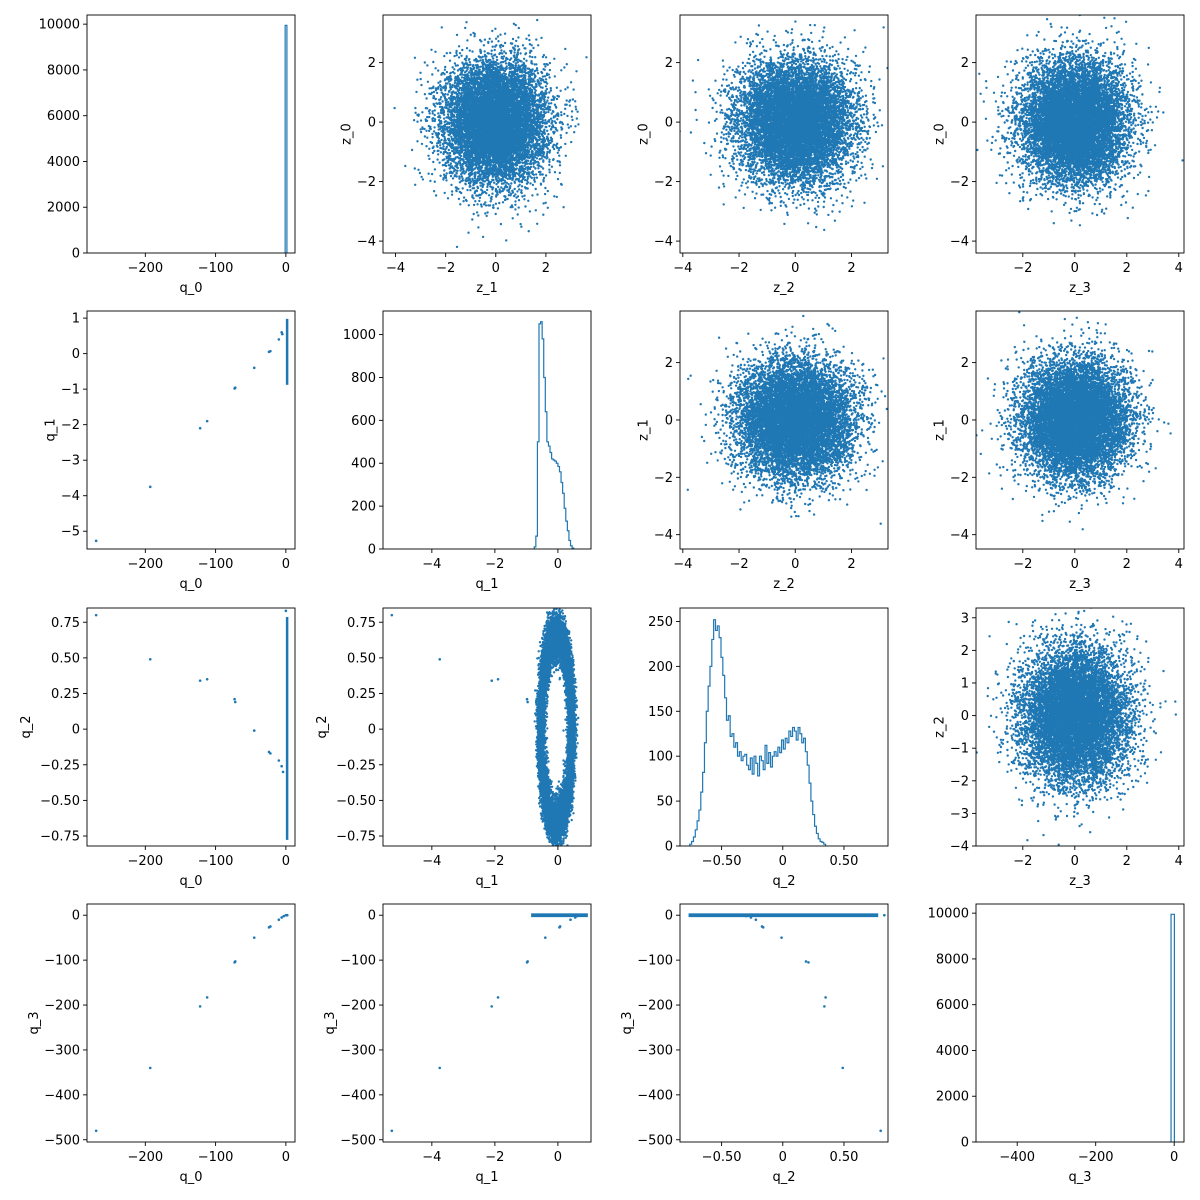 The width and height of the screenshot is (1200, 1200). What do you see at coordinates (60, 801) in the screenshot?
I see `y-tick-label: −0.50` at bounding box center [60, 801].